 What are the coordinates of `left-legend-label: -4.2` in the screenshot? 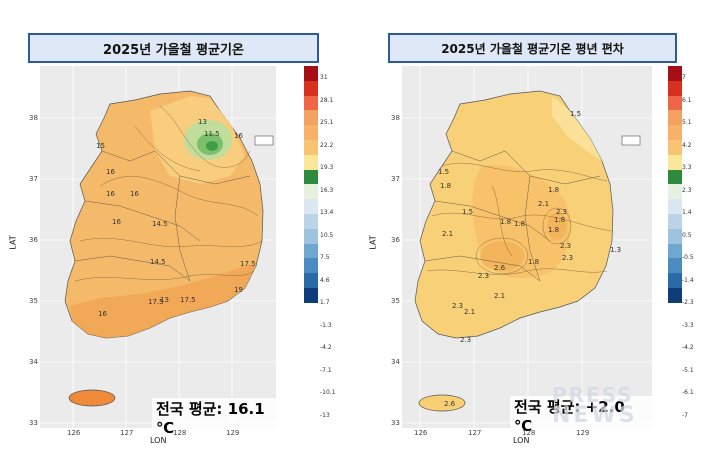 It's located at (326, 347).